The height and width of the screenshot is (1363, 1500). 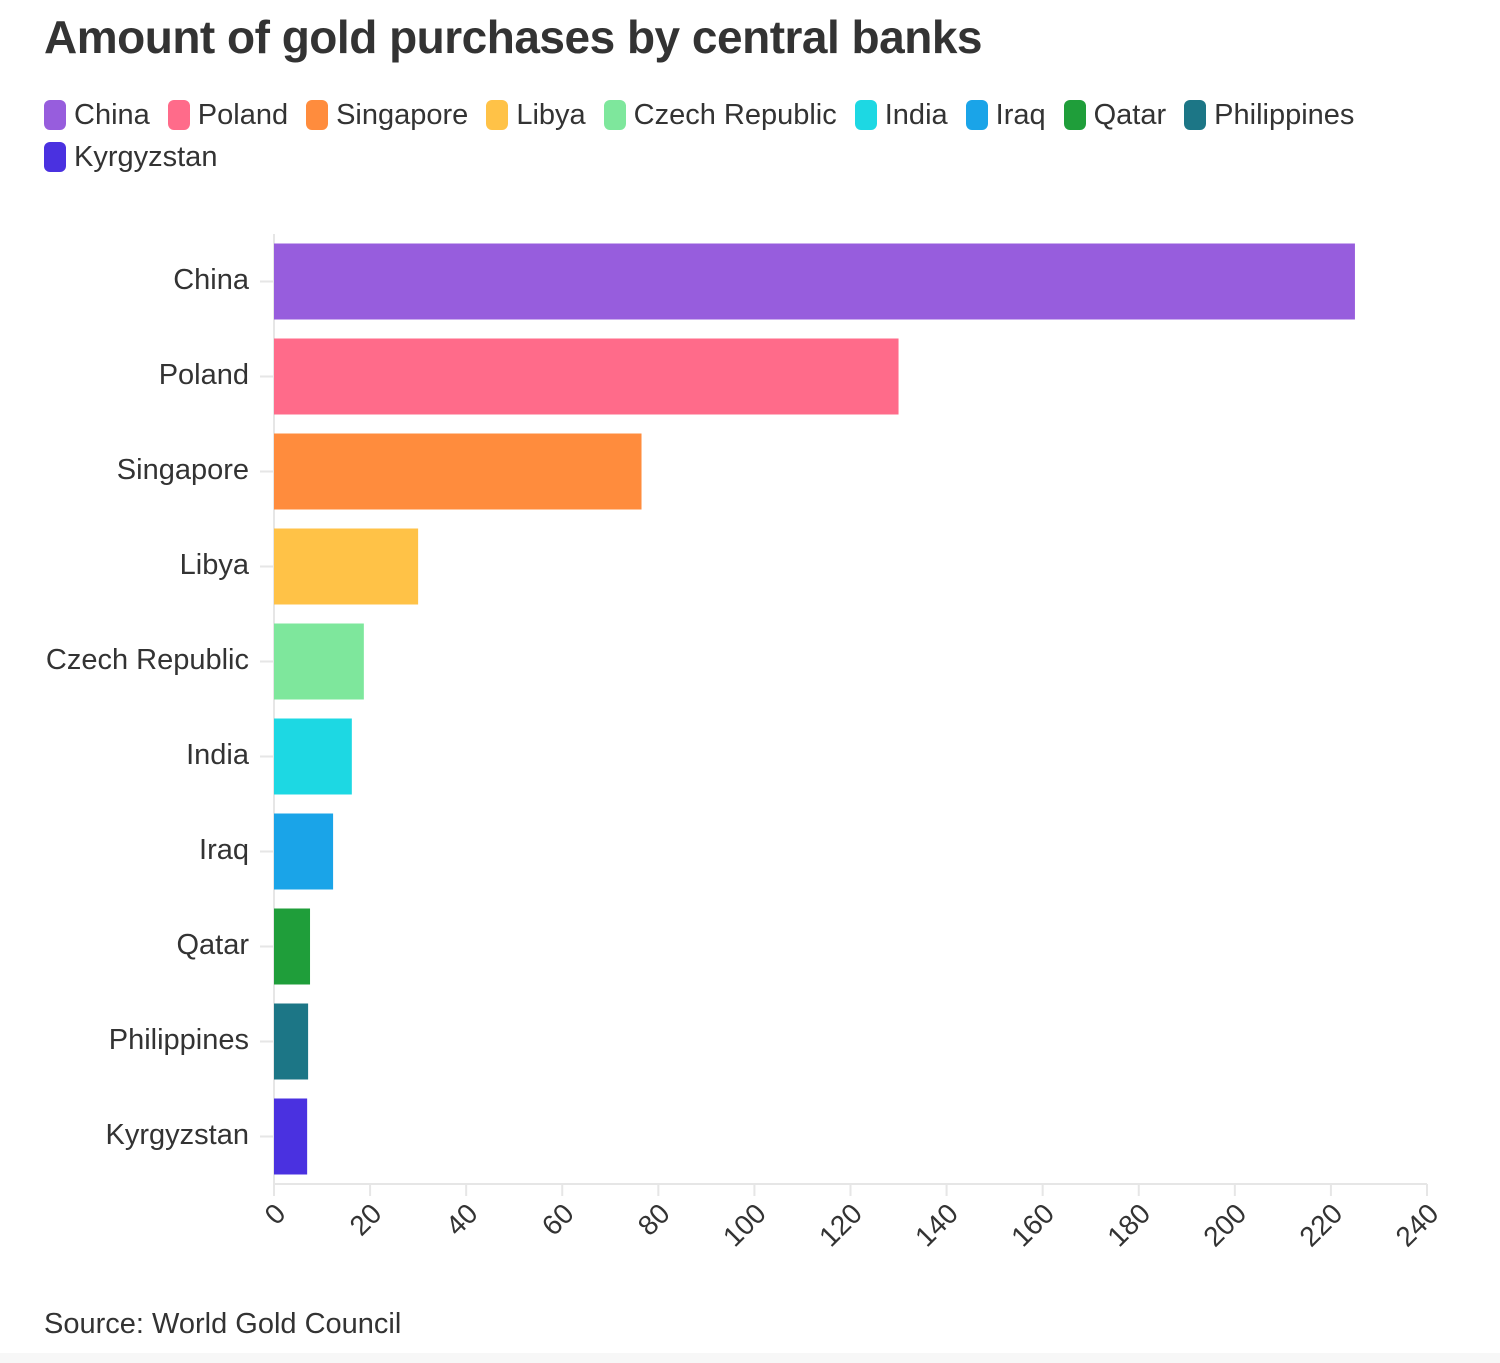 What do you see at coordinates (366, 1220) in the screenshot?
I see `x-tick-label-20: 20` at bounding box center [366, 1220].